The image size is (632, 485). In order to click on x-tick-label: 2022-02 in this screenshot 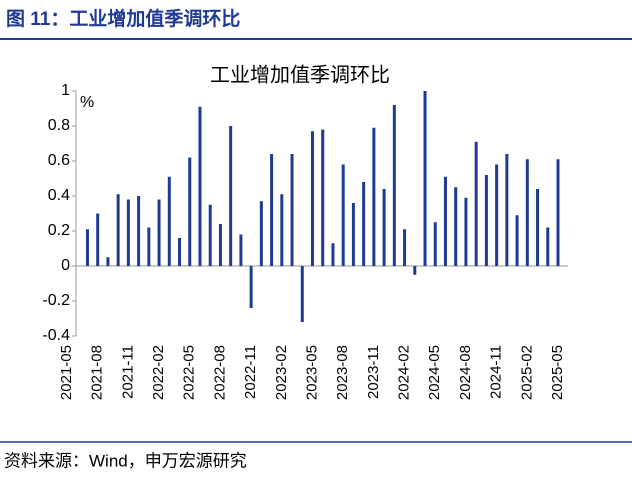, I will do `click(158, 372)`.